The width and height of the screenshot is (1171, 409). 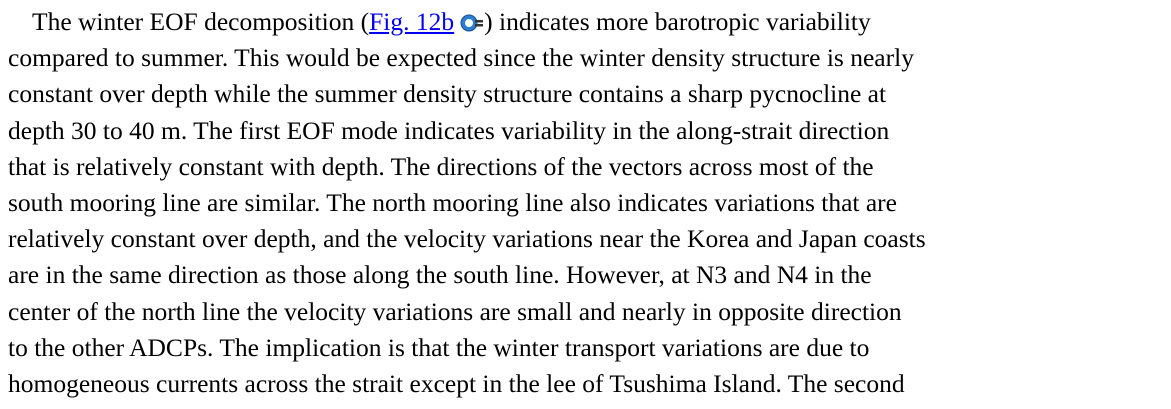 What do you see at coordinates (201, 21) in the screenshot?
I see `text: The winter EOF decomposition (` at bounding box center [201, 21].